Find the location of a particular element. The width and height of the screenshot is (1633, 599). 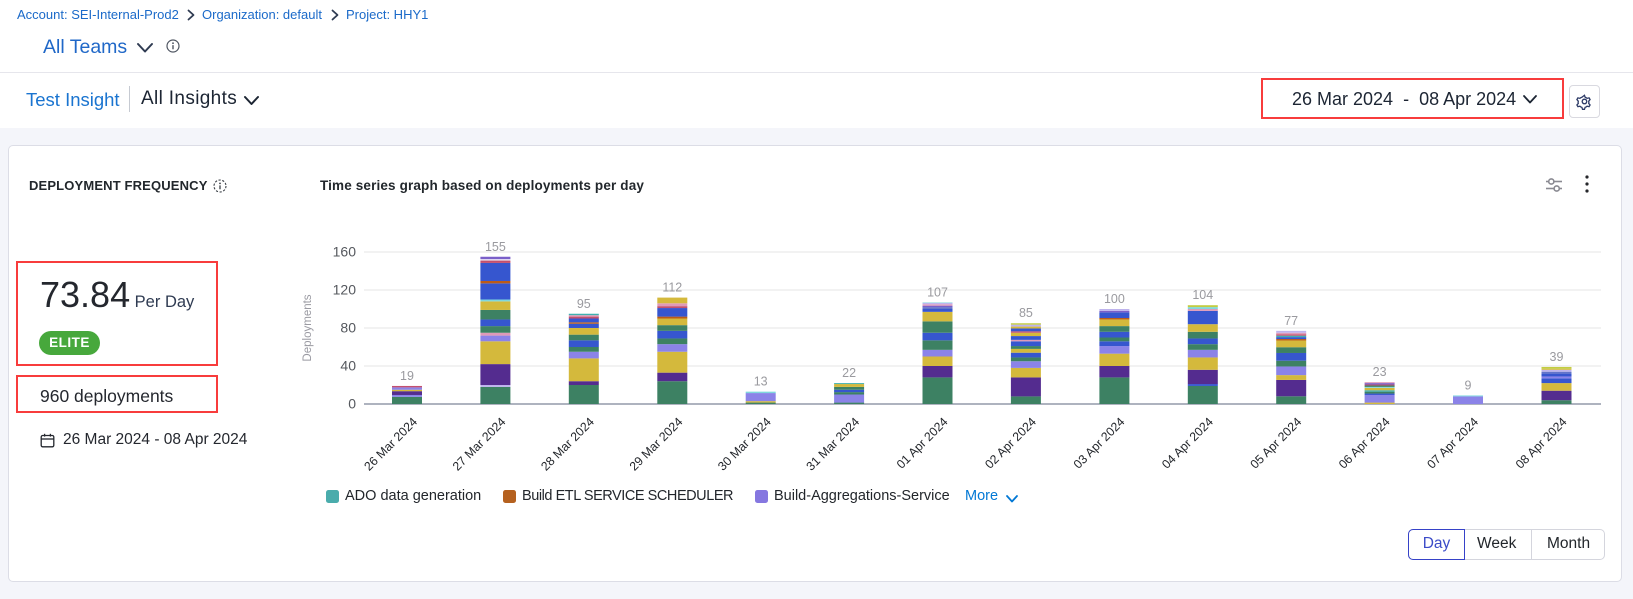

svg-text: 02 Apr 2024 is located at coordinates (1010, 443).